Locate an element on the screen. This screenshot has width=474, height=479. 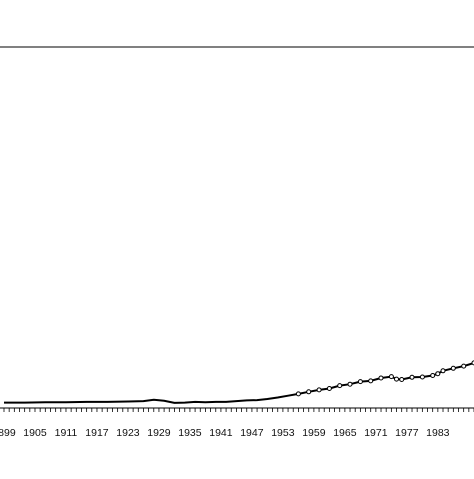
x-tick-label: 1947 is located at coordinates (252, 433).